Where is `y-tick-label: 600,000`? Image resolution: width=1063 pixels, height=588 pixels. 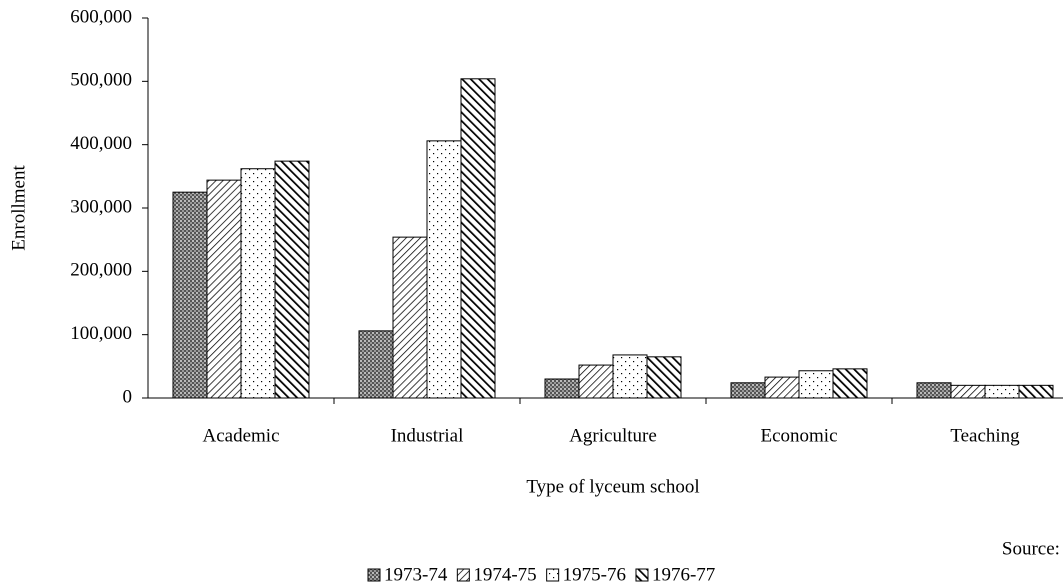 y-tick-label: 600,000 is located at coordinates (101, 16).